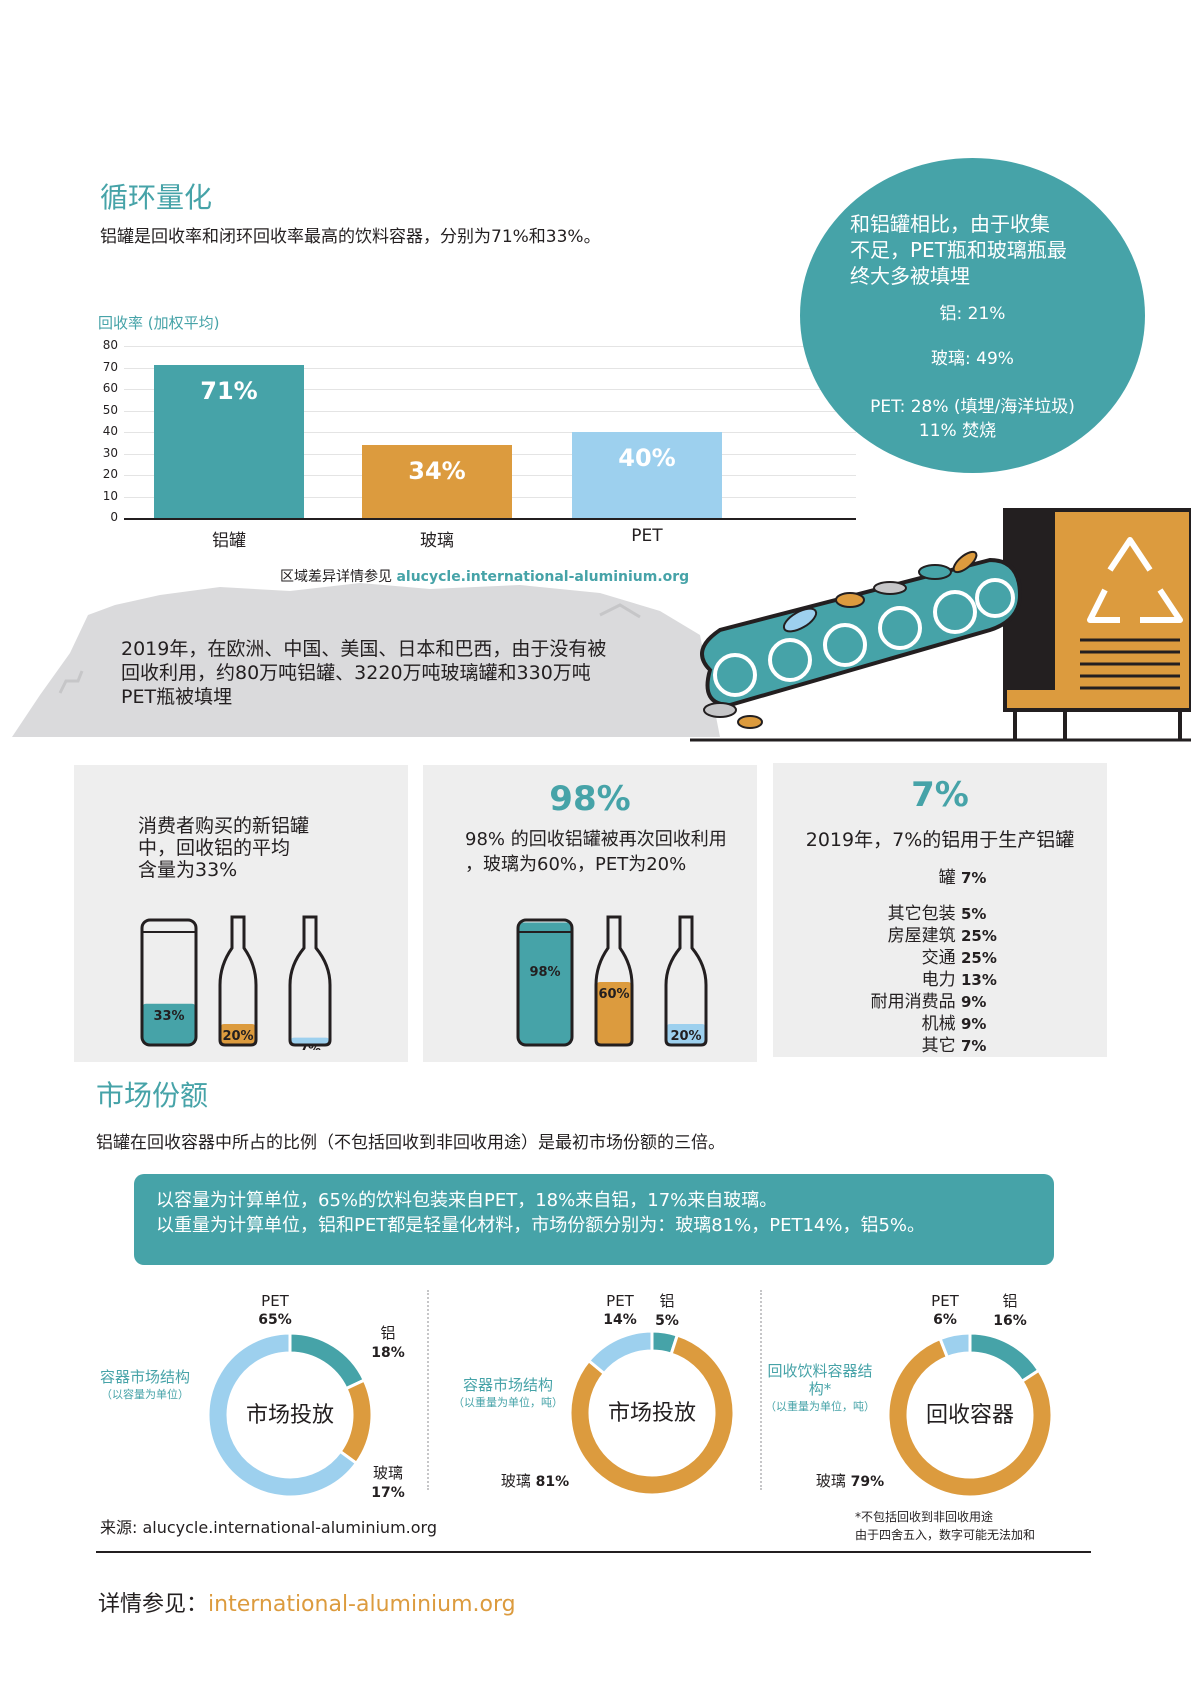  Describe the element at coordinates (144, 1377) in the screenshot. I see `donut1-title-text: 容器市场结构` at that location.